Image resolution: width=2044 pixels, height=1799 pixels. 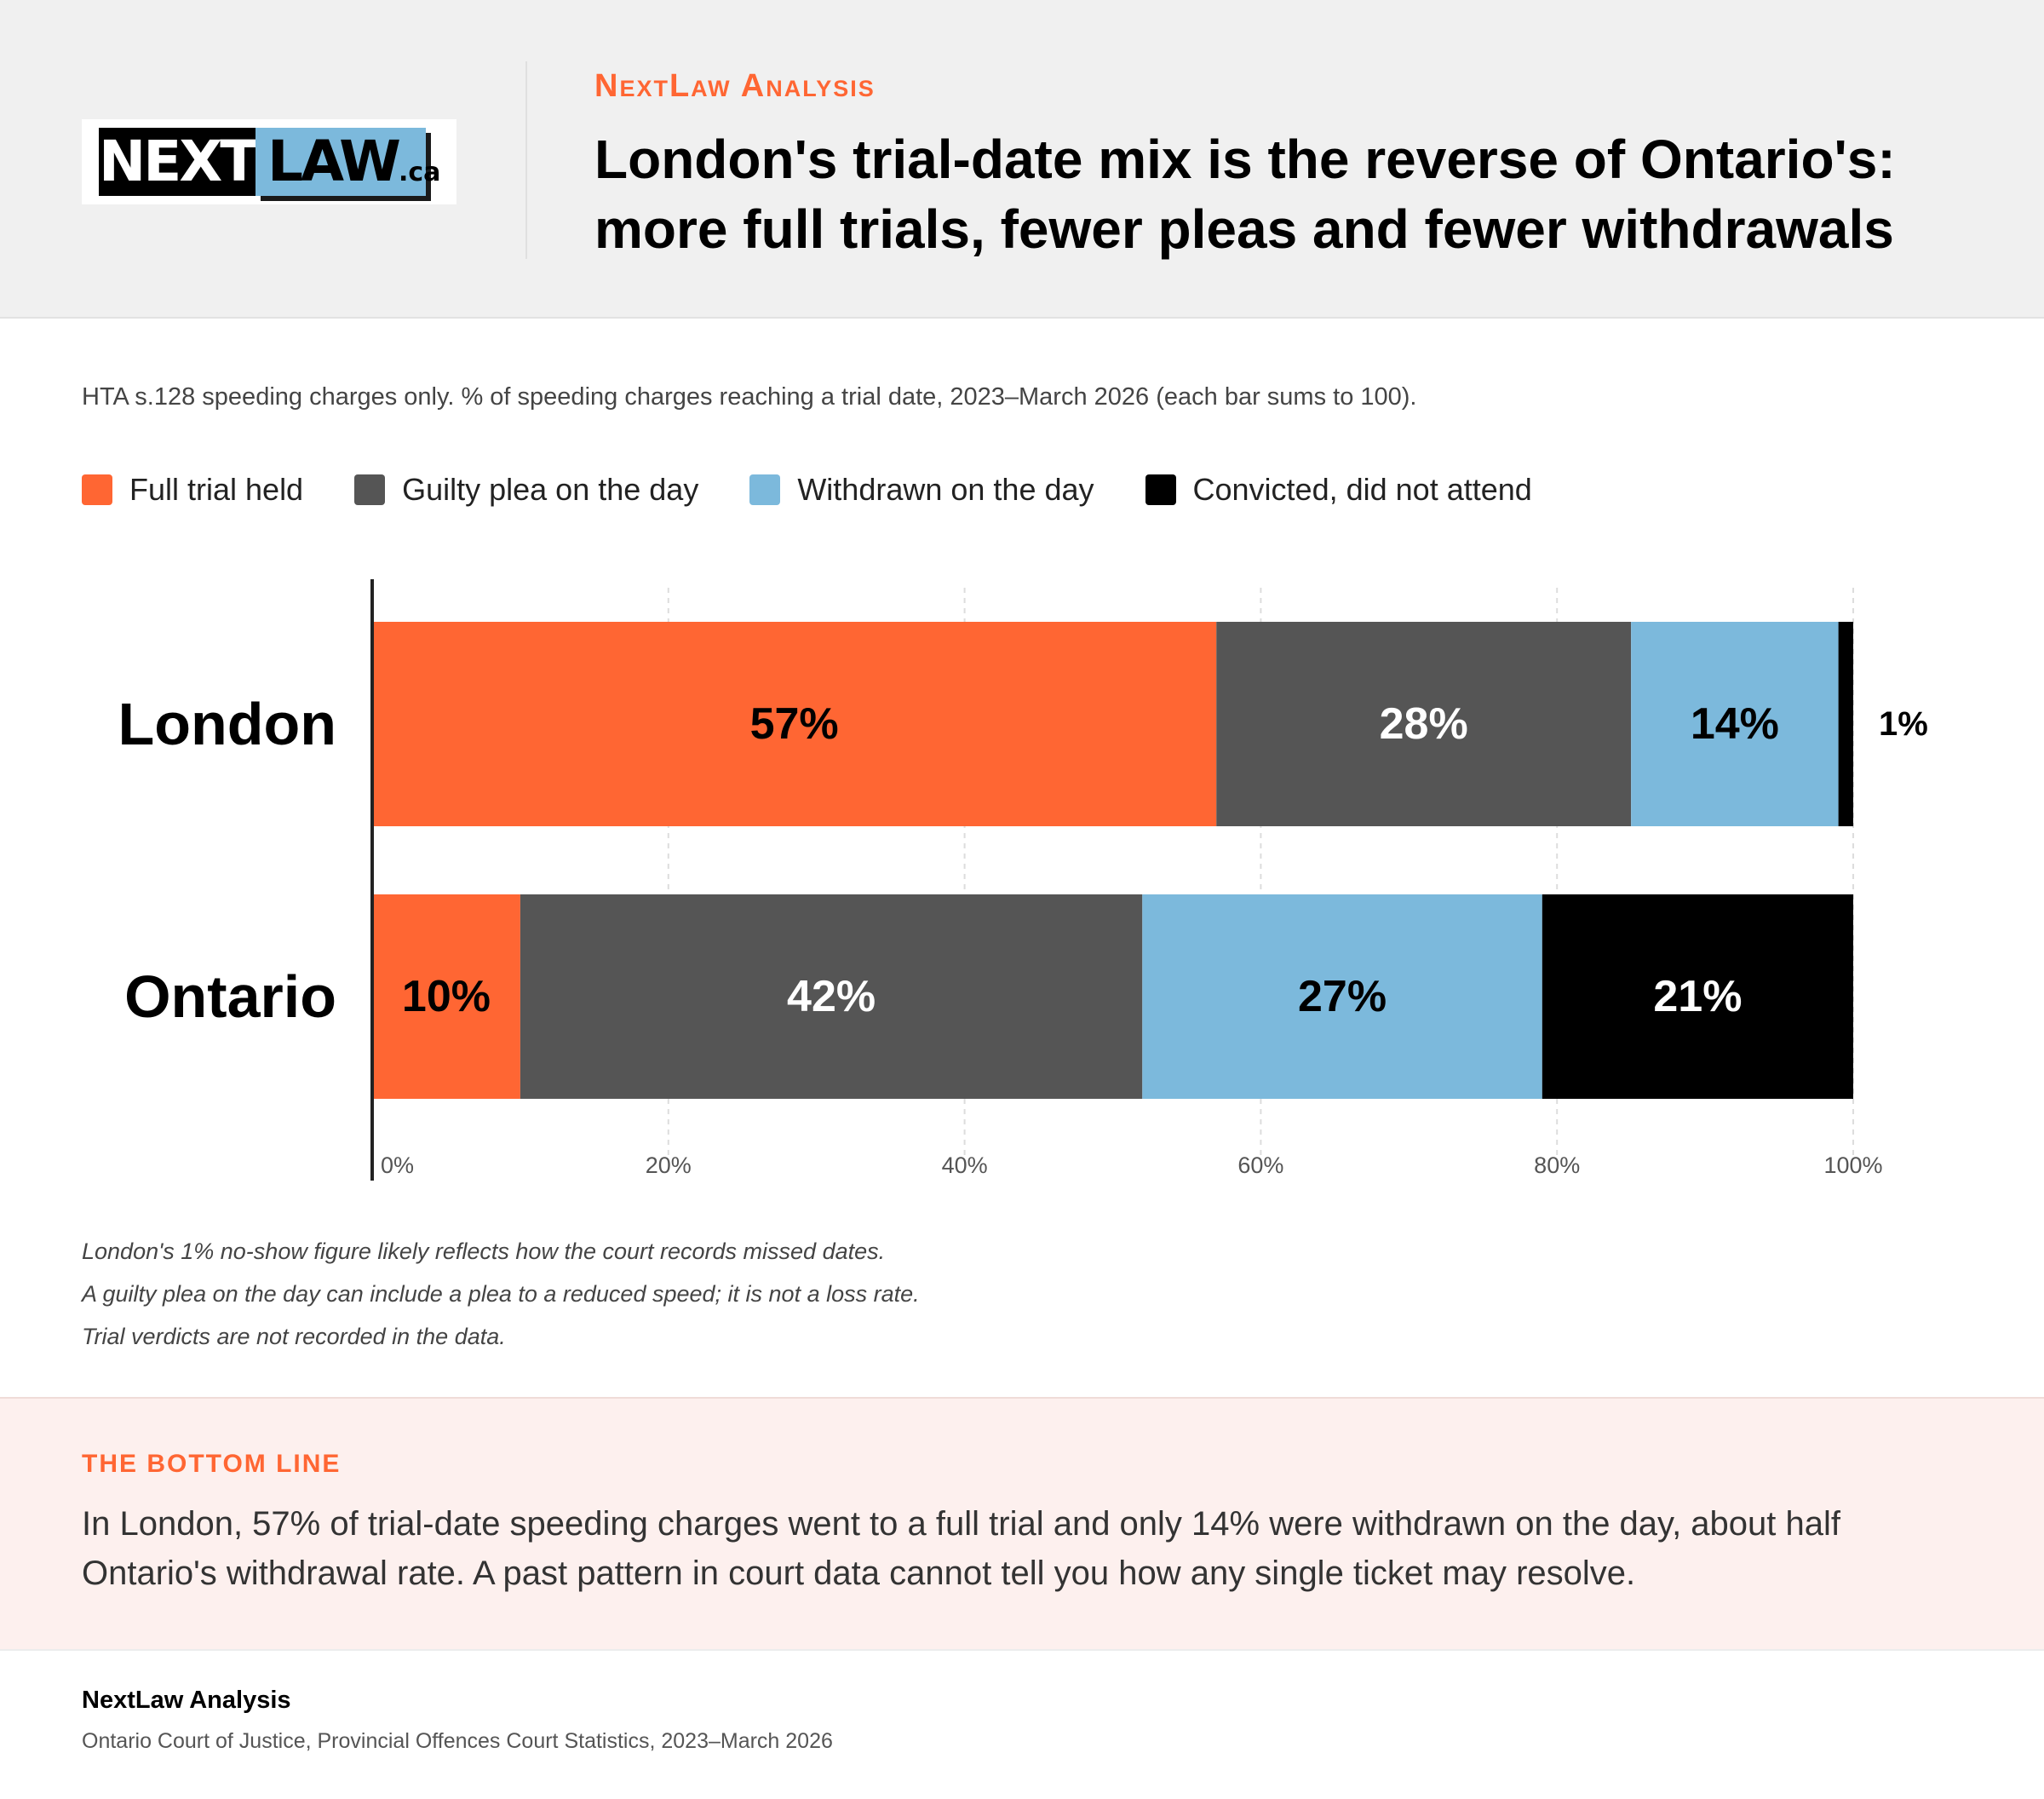 What do you see at coordinates (526, 160) in the screenshot?
I see `header-divider` at bounding box center [526, 160].